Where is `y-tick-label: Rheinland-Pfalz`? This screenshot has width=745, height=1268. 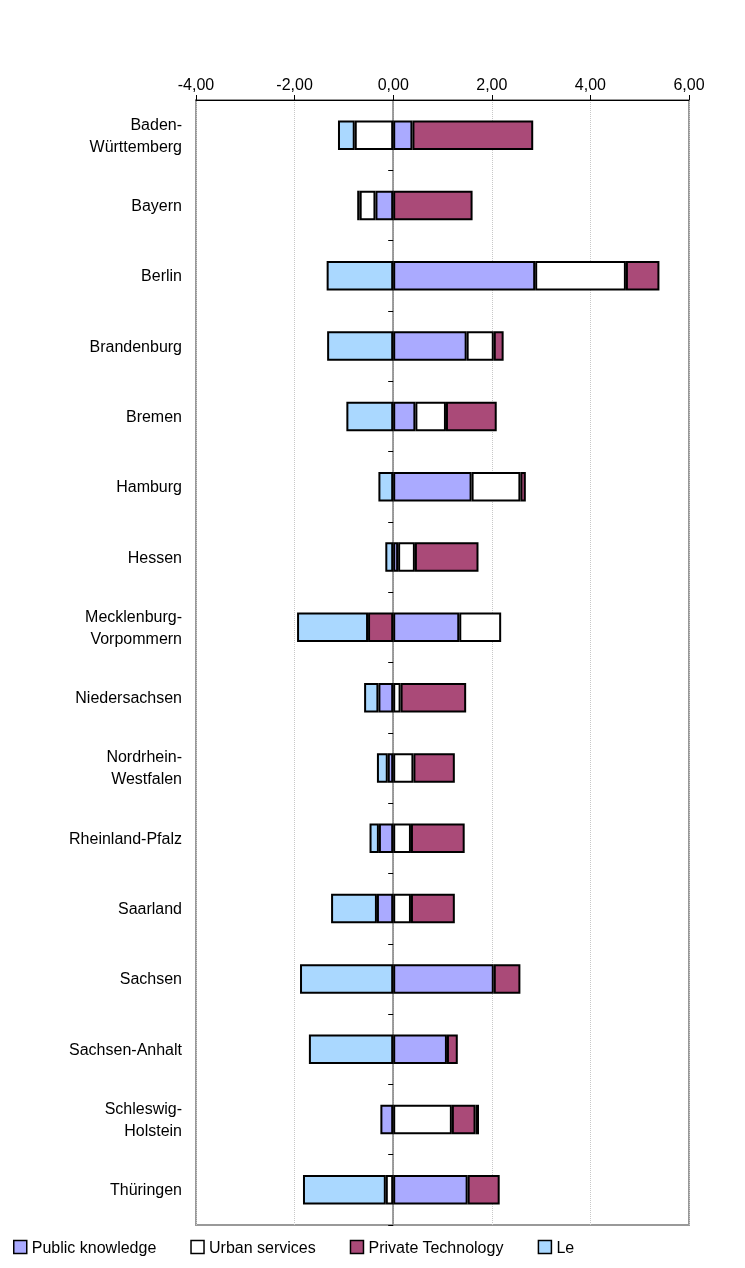
y-tick-label: Rheinland-Pfalz is located at coordinates (125, 838).